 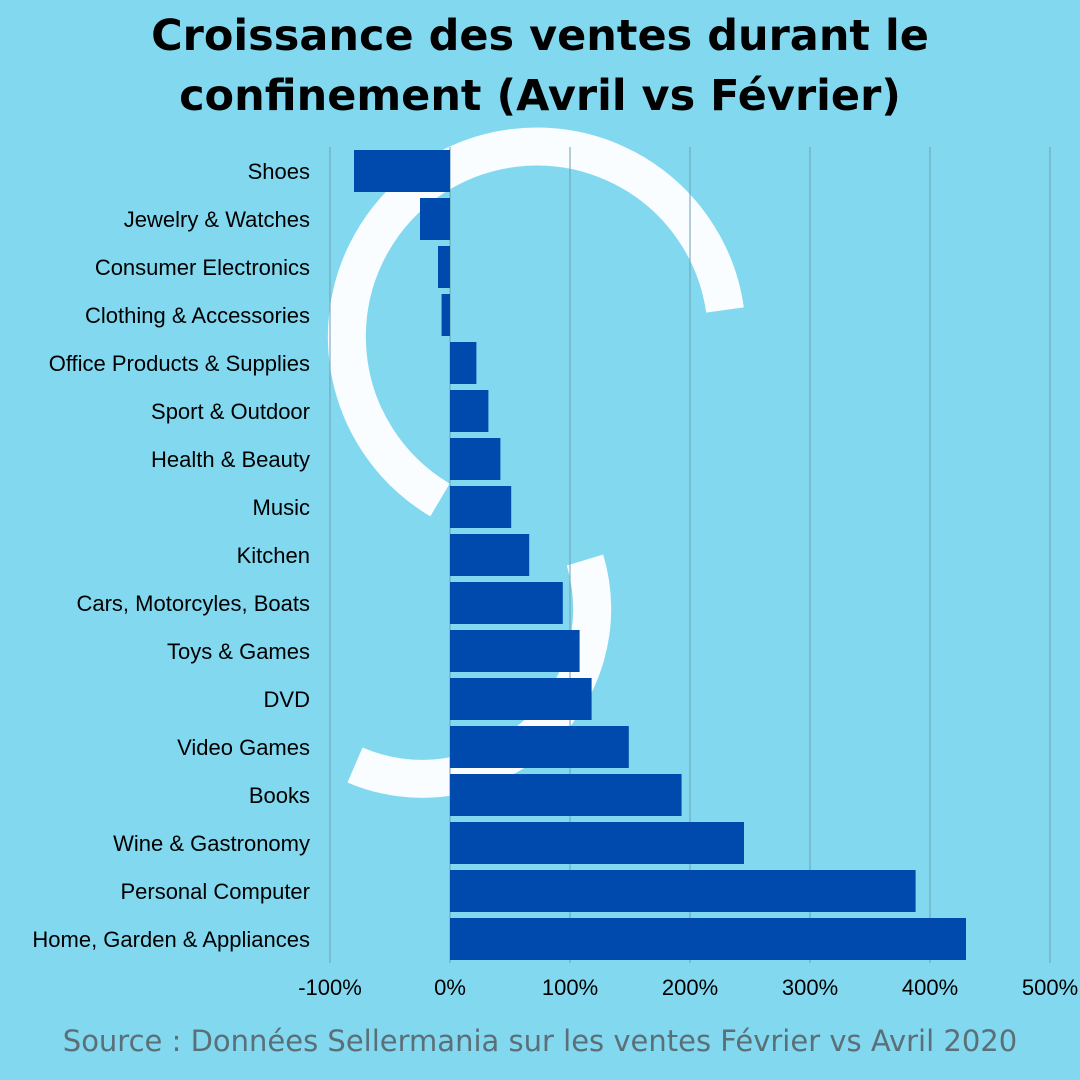 I want to click on bar-office-products-supplies, so click(x=463, y=363).